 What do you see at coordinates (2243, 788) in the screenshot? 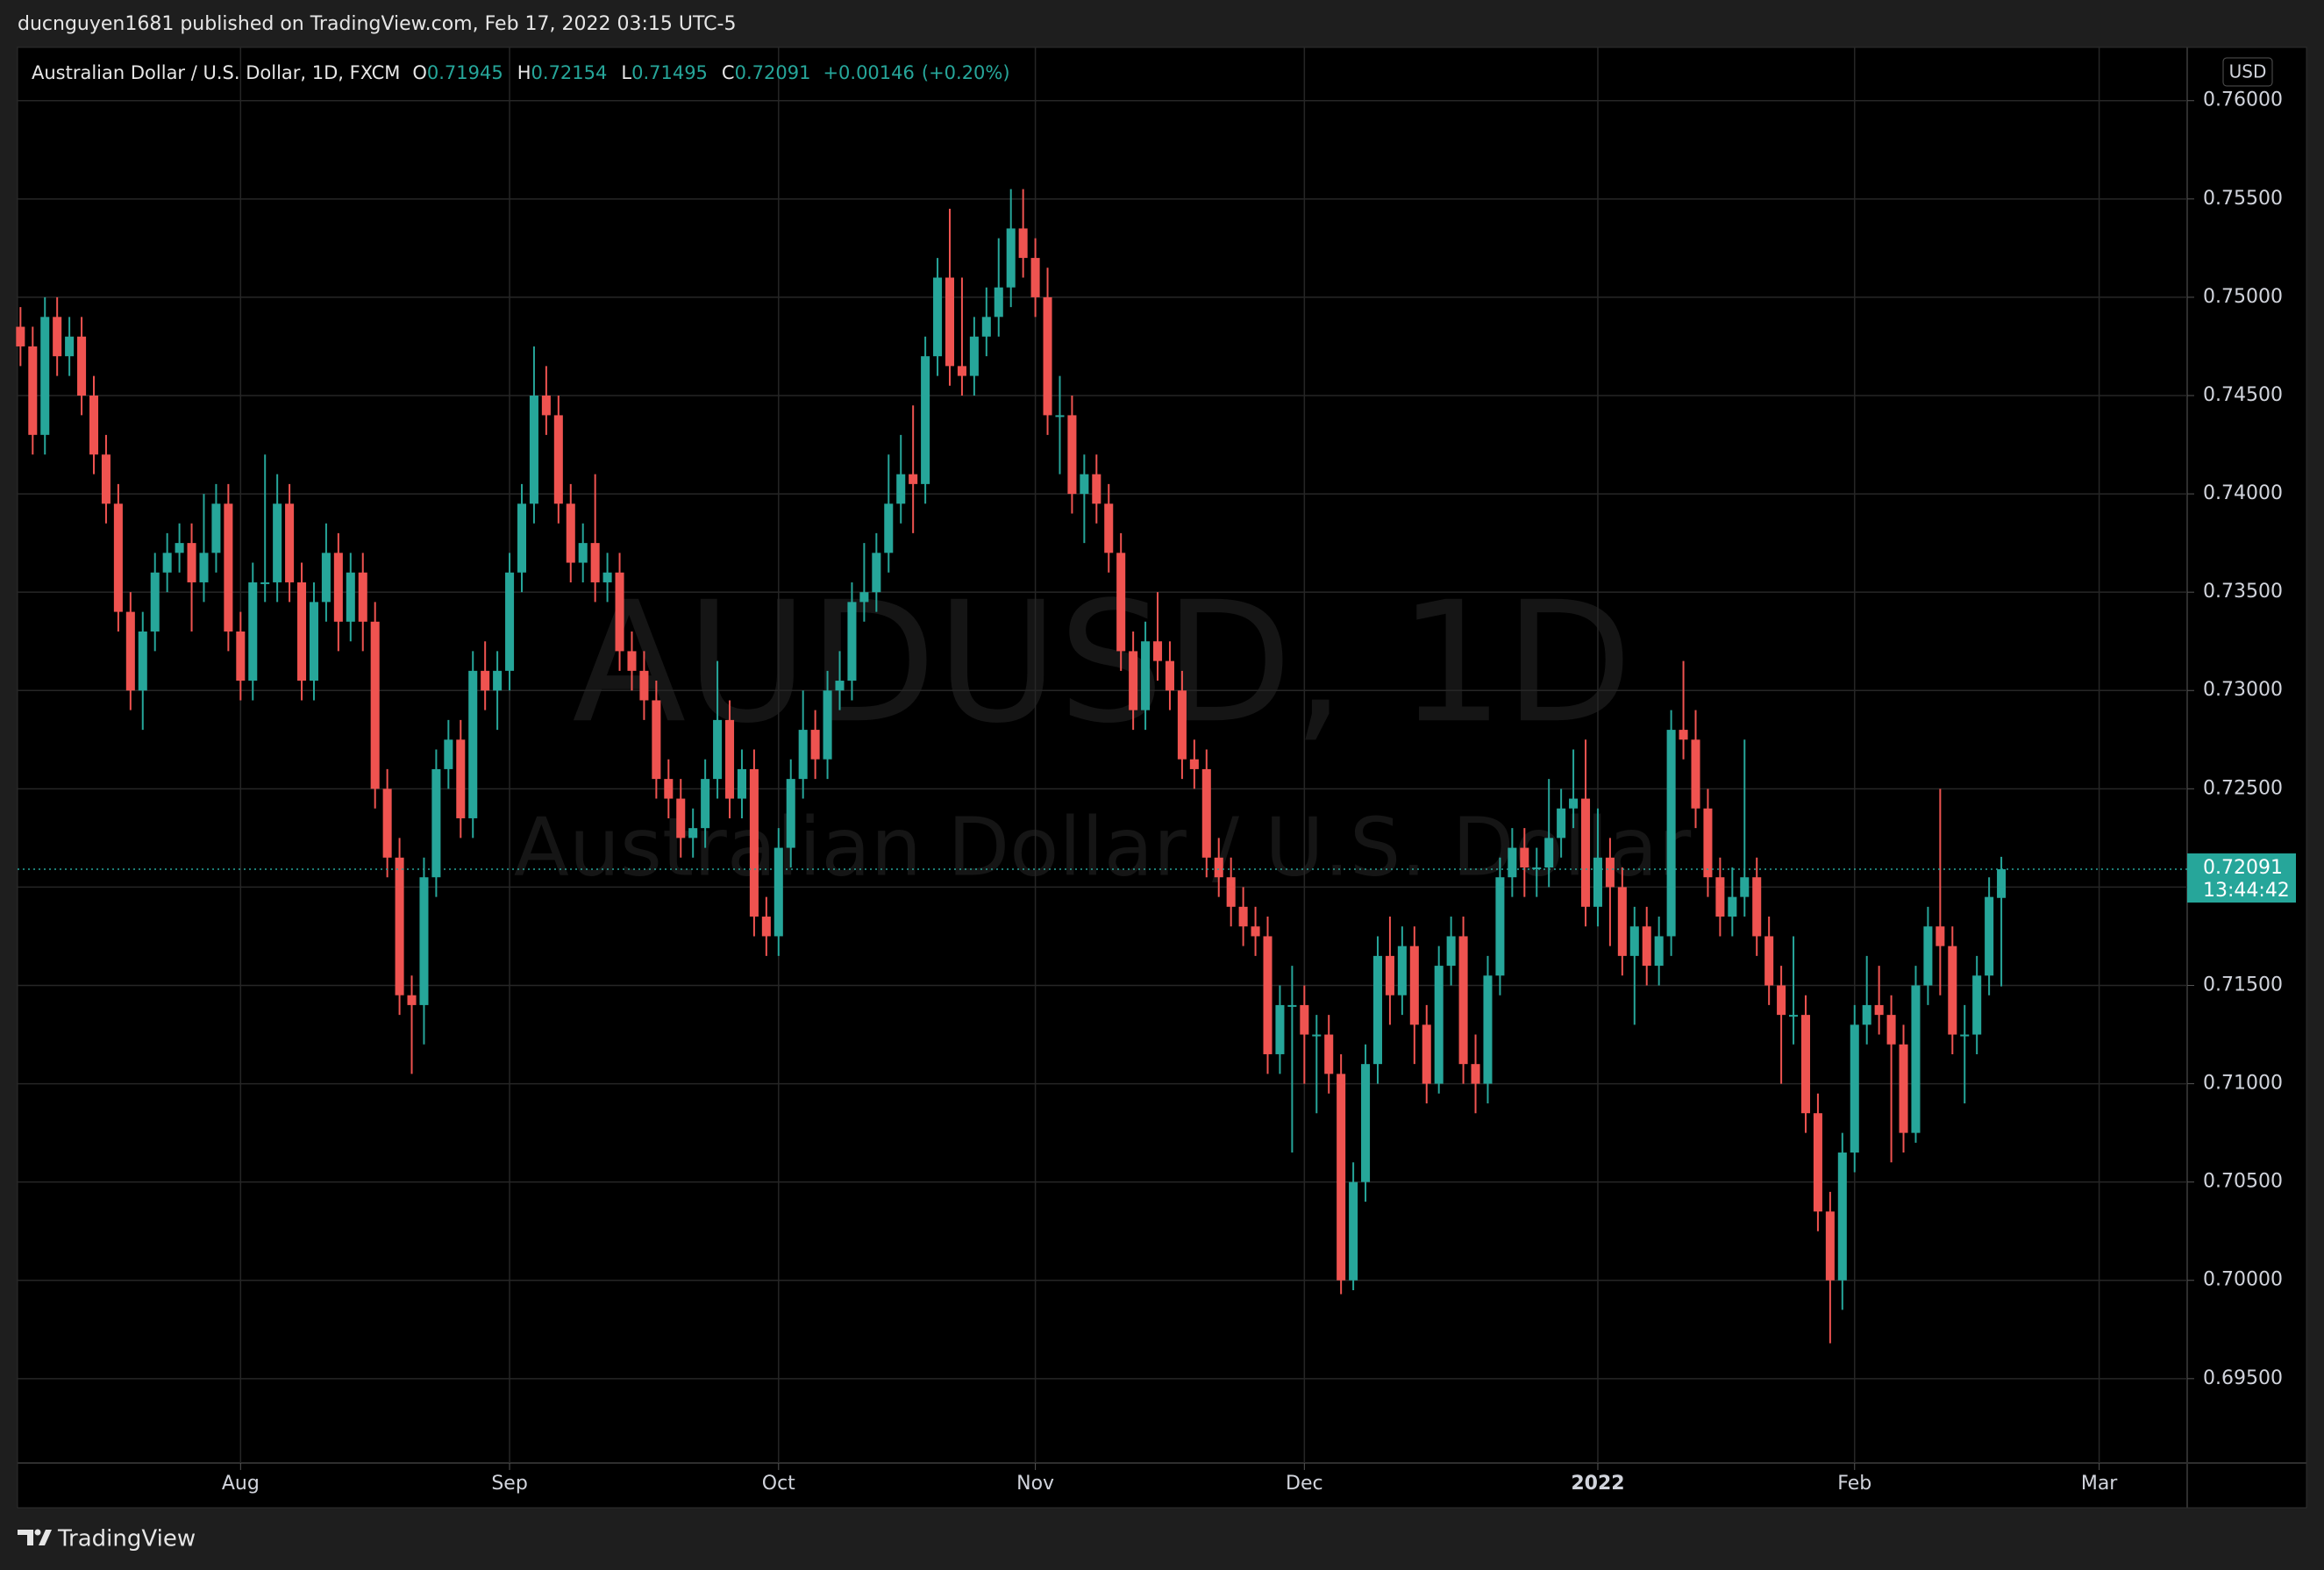
I see `y-tick-label: 0.72500` at bounding box center [2243, 788].